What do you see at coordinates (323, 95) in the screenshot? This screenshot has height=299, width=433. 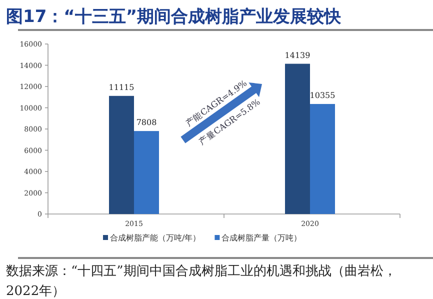 I see `data-label: 10355` at bounding box center [323, 95].